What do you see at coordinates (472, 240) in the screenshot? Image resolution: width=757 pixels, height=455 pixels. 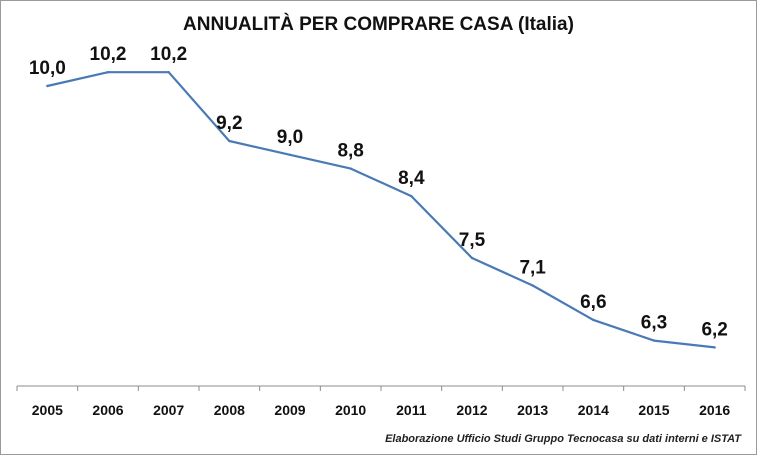 I see `data-label-2012: 7,5` at bounding box center [472, 240].